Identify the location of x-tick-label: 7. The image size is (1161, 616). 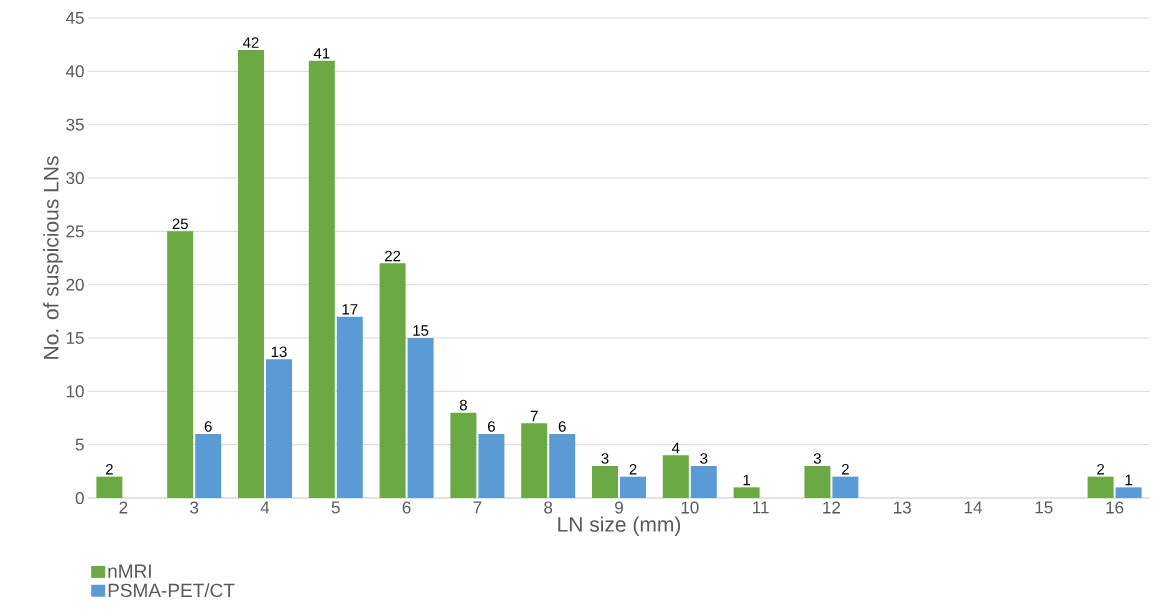
(477, 507).